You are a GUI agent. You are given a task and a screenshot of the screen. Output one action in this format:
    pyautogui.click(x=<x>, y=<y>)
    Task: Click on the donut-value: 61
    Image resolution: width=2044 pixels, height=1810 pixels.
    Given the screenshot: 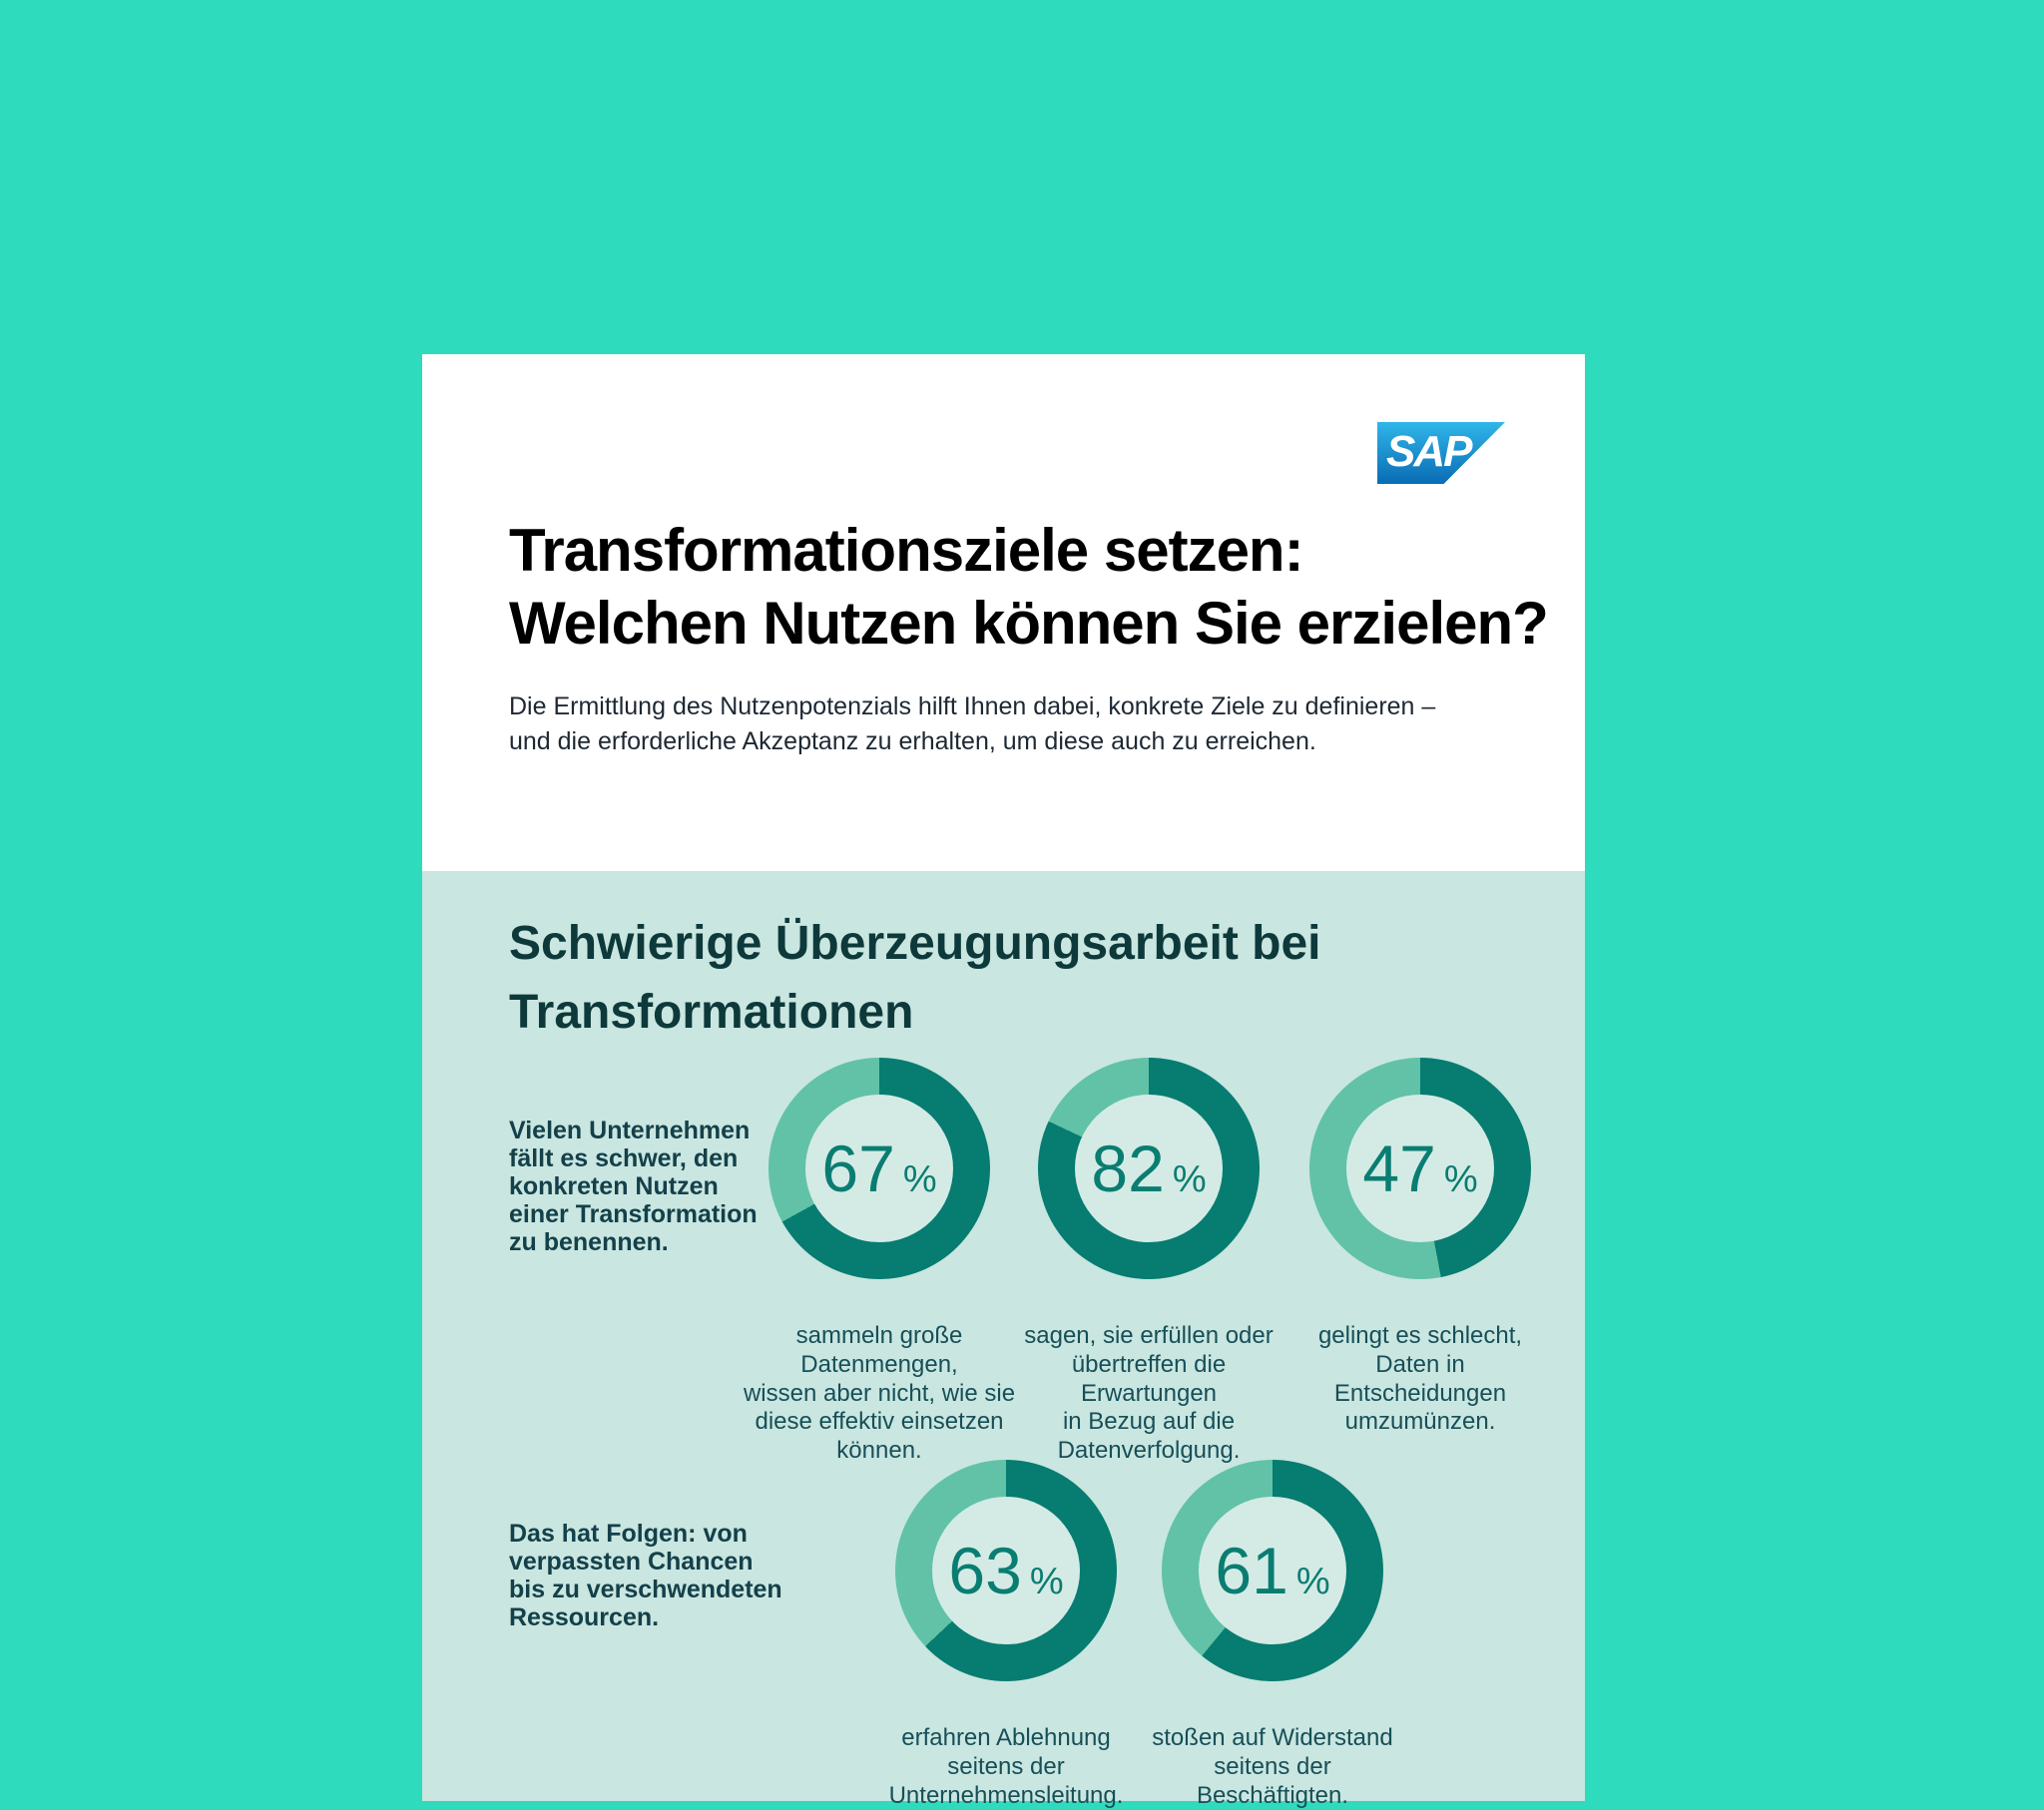 What is the action you would take?
    pyautogui.click(x=1251, y=1570)
    